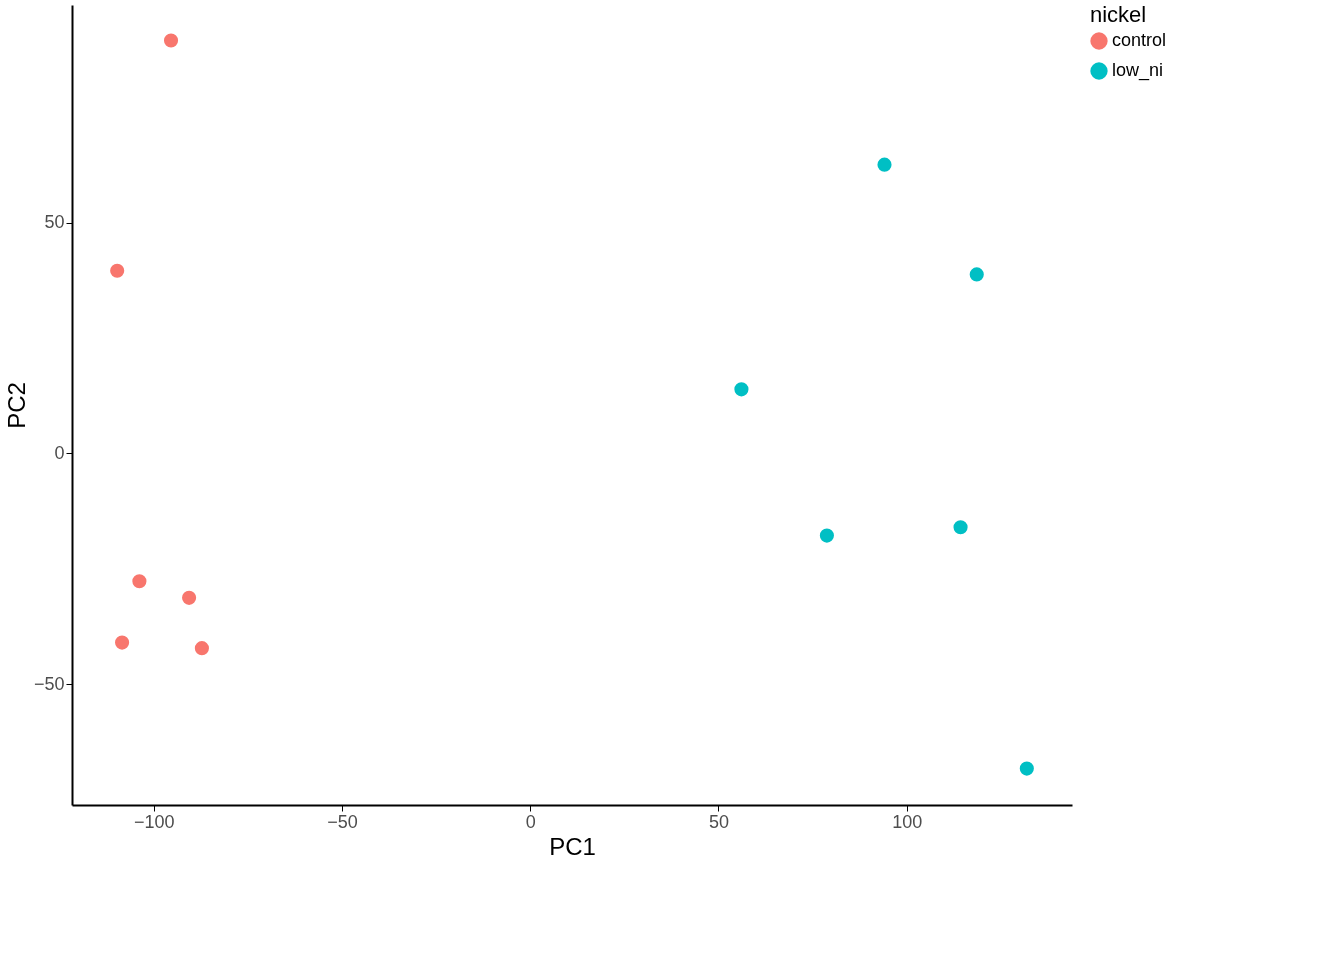 This screenshot has width=1344, height=960. I want to click on x-tick-label: 100, so click(907, 821).